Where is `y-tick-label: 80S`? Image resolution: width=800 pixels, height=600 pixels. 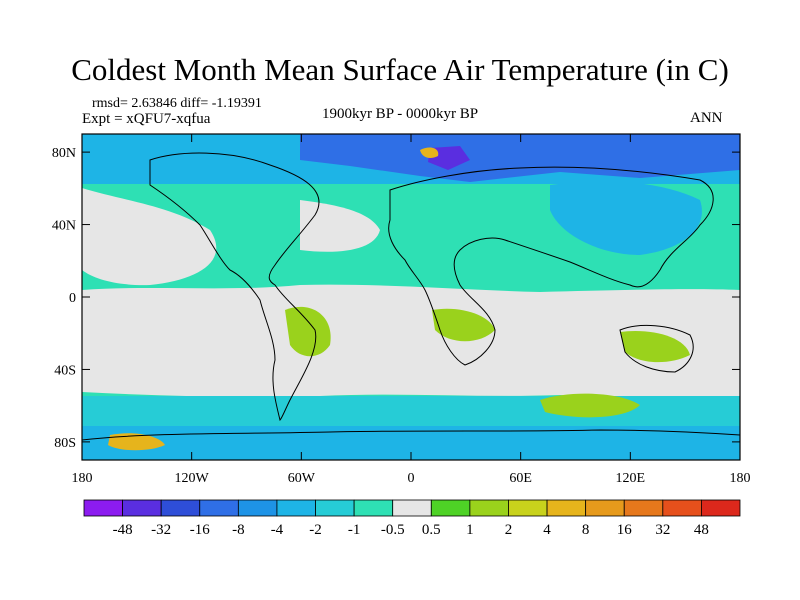 y-tick-label: 80S is located at coordinates (65, 443).